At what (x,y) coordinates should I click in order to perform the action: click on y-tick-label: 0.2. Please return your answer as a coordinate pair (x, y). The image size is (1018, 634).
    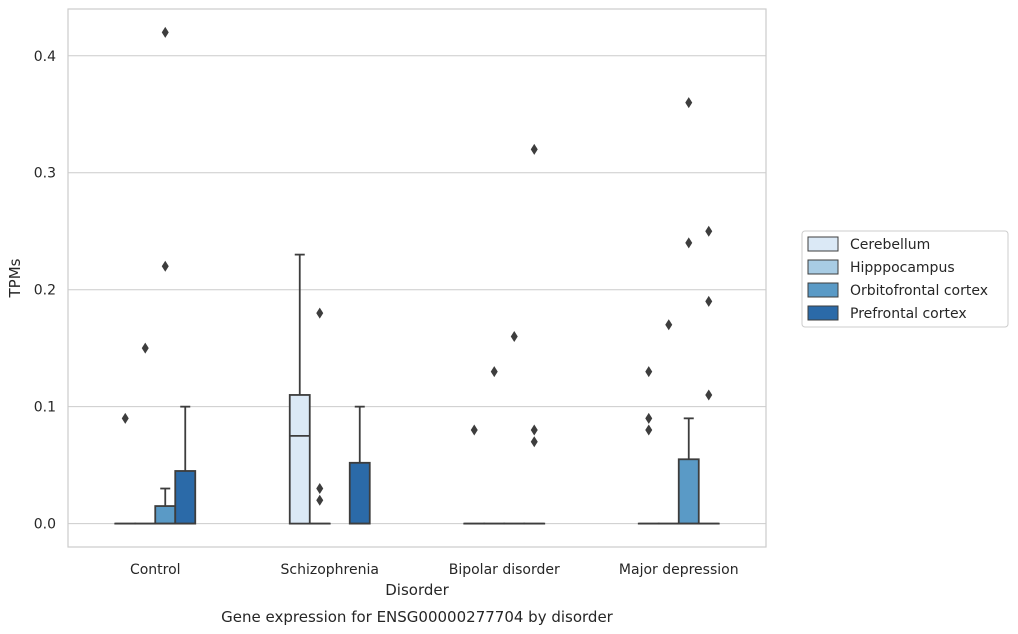
    Looking at the image, I should click on (45, 291).